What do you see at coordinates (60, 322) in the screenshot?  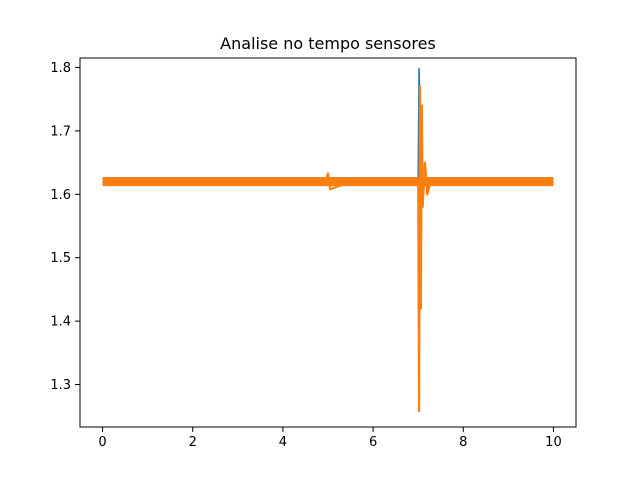 I see `y-tick-label: 1.4` at bounding box center [60, 322].